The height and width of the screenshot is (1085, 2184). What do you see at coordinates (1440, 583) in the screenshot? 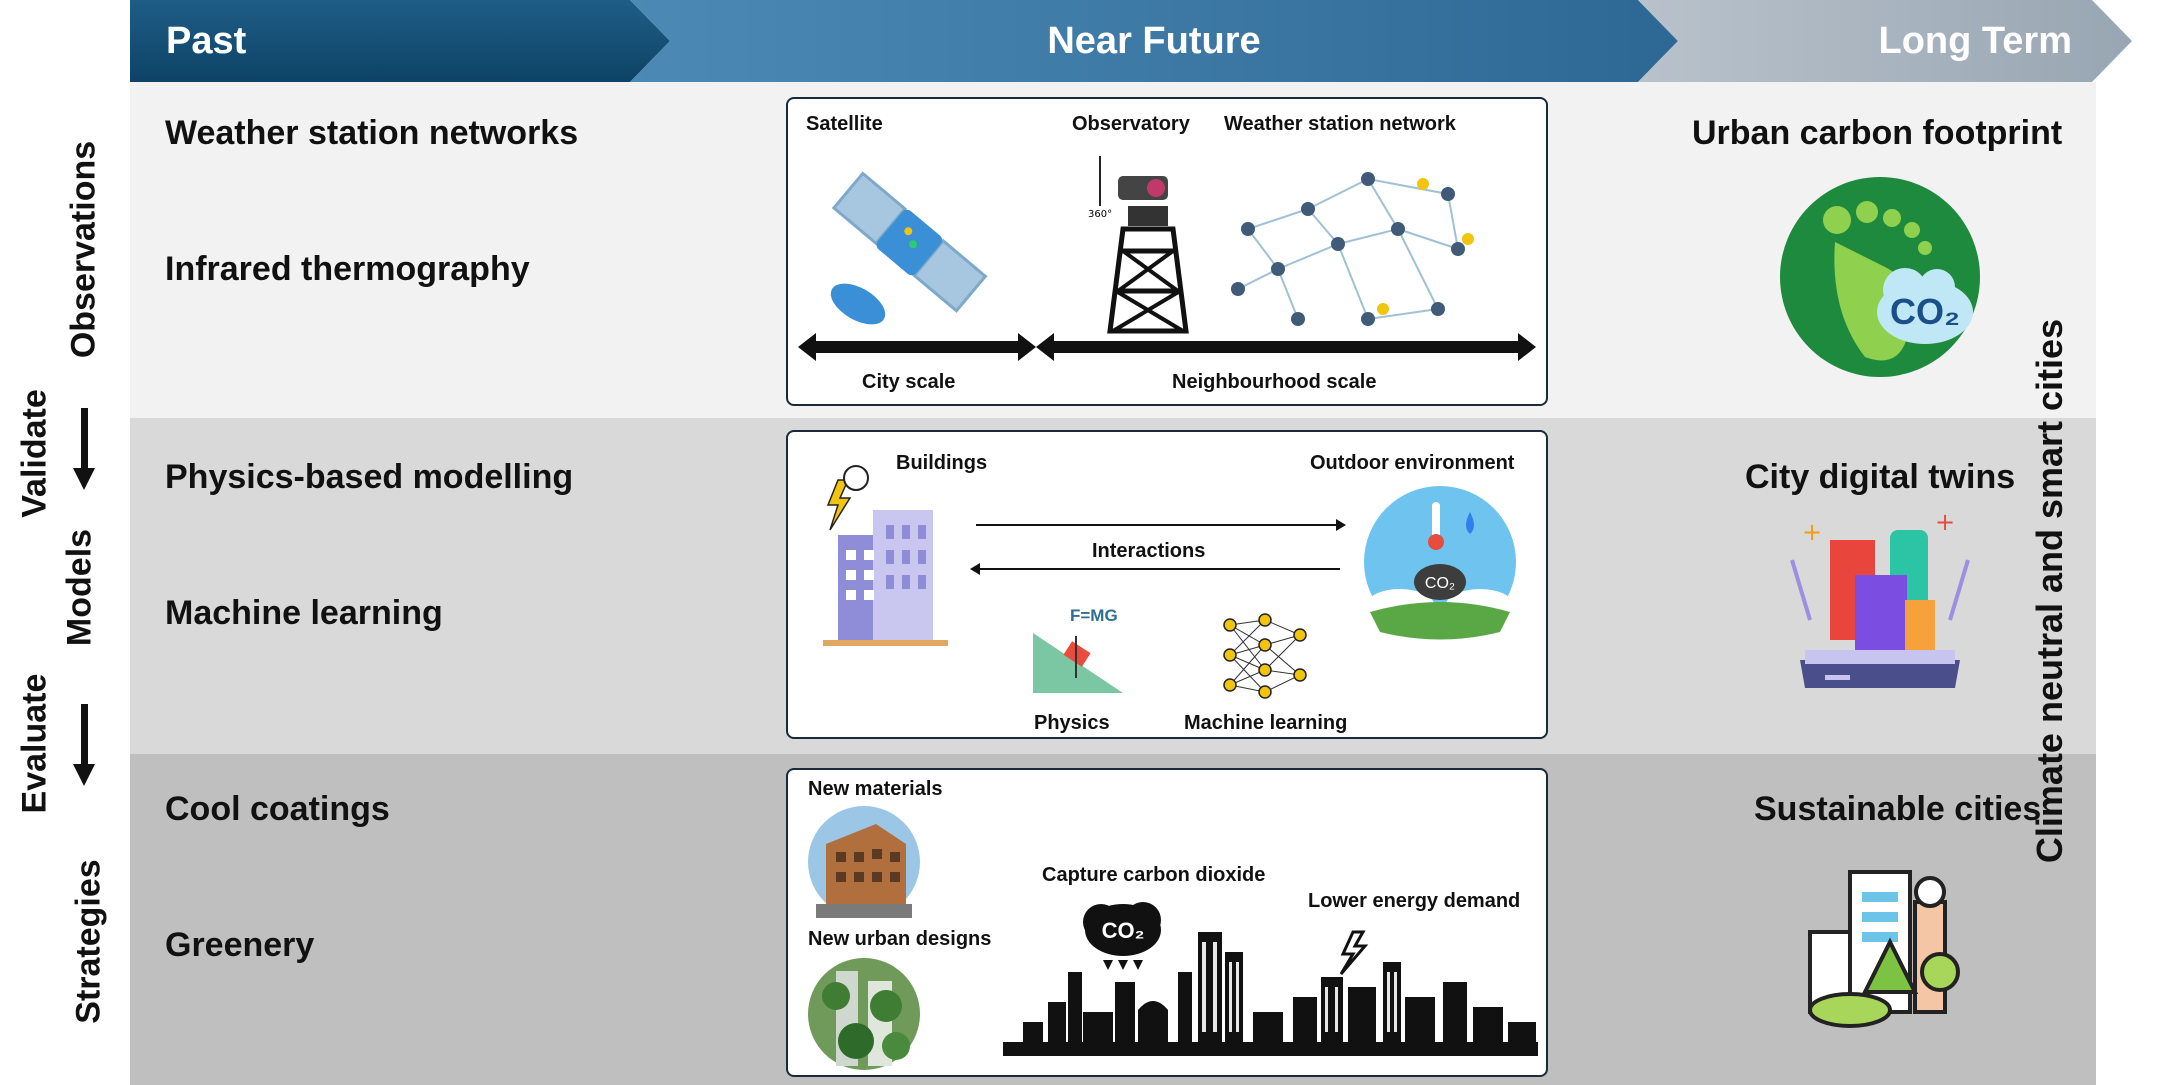
I see `outdoor-co2-text: CO₂` at bounding box center [1440, 583].